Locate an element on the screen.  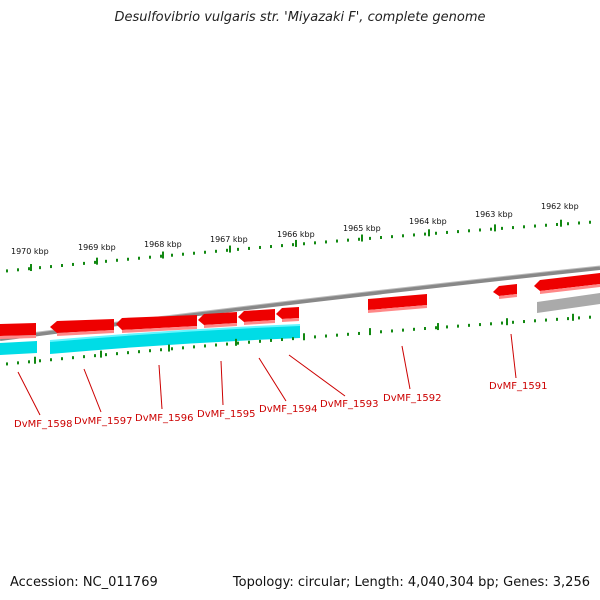
gene-label-dvmf-1596: DvMF_1596 is located at coordinates (164, 418).